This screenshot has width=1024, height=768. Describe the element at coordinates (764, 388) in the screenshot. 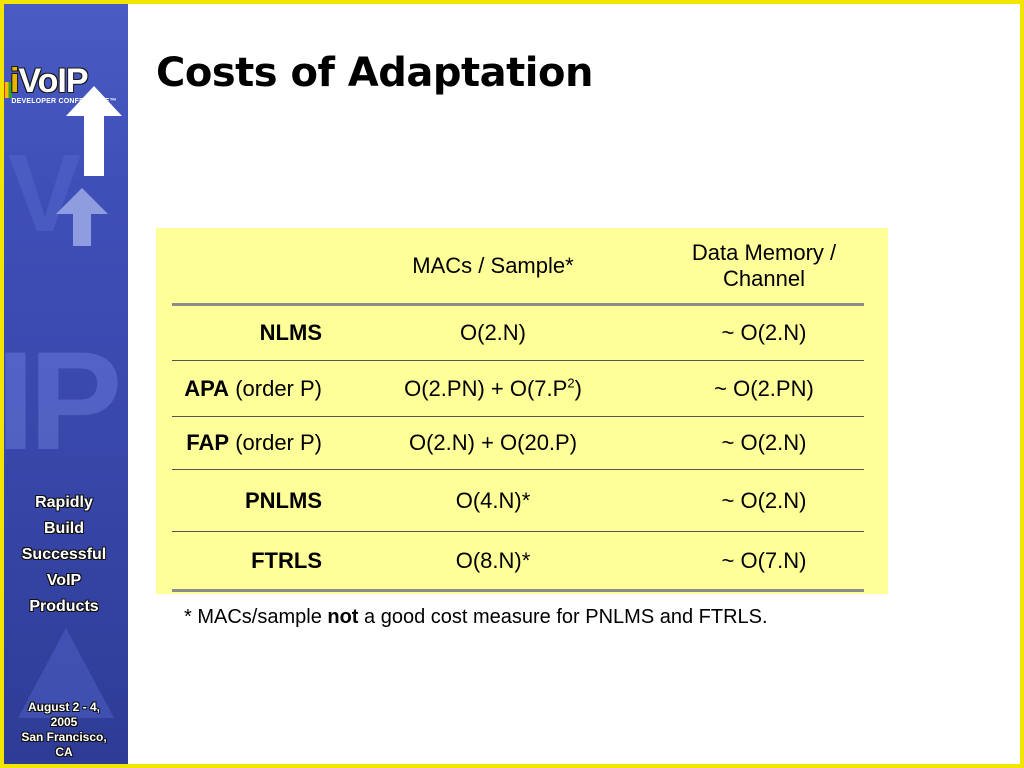

I see `memory-cell: ~ O(2.PN)` at that location.